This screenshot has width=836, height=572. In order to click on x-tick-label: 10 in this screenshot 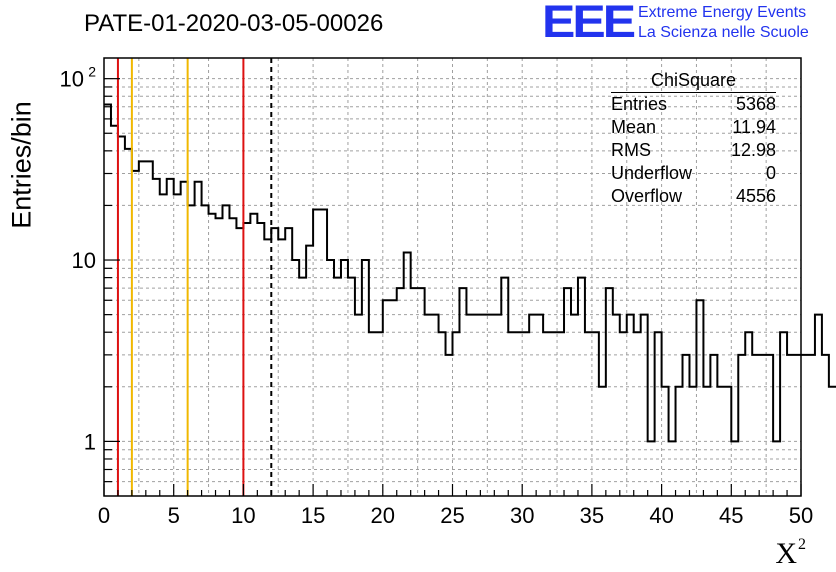, I will do `click(243, 515)`.